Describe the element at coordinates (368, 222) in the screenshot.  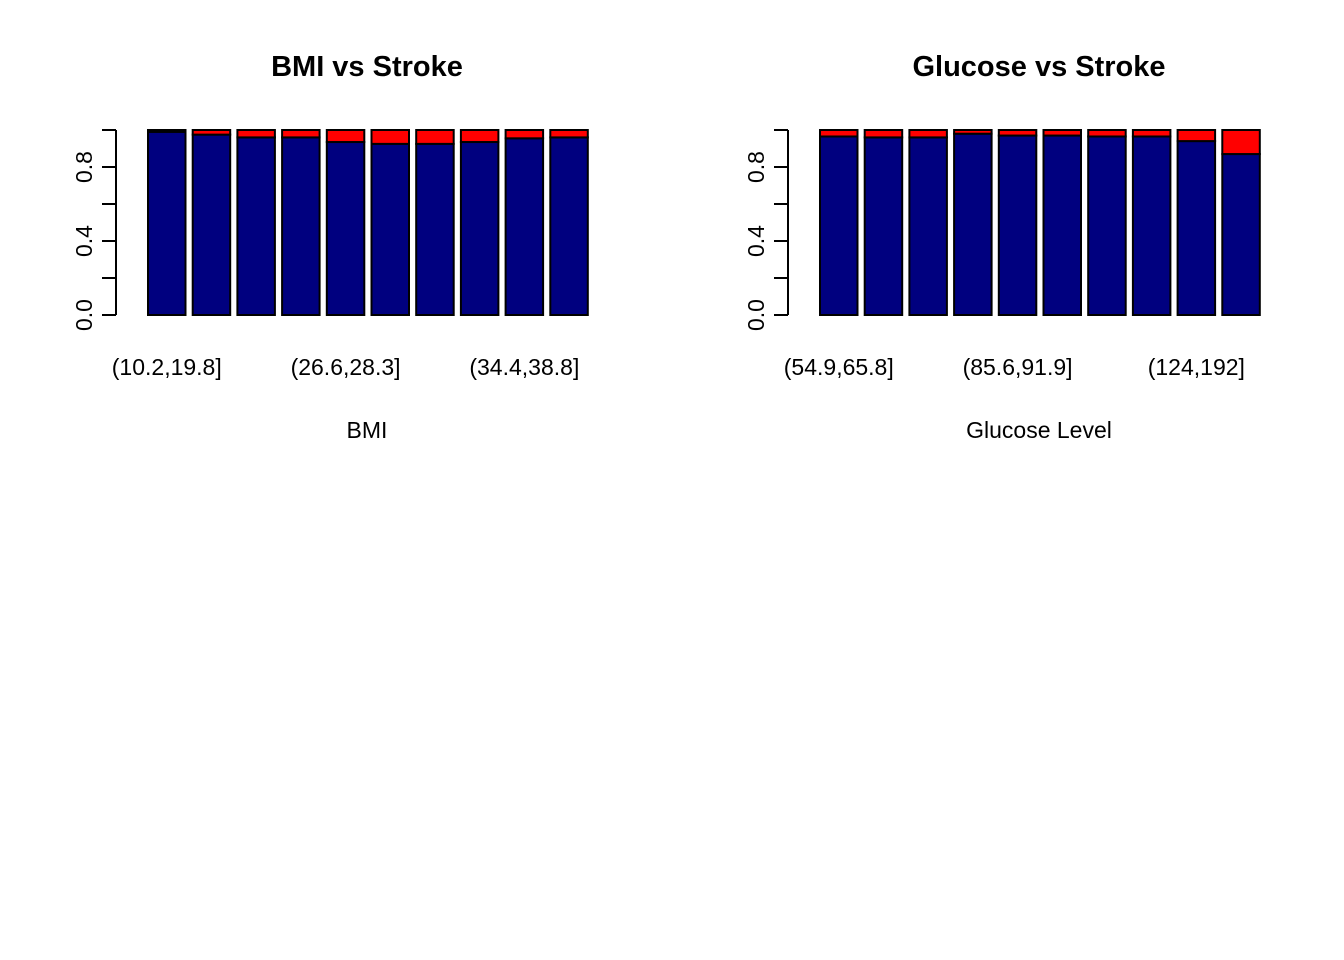
I see `bmi-bars` at that location.